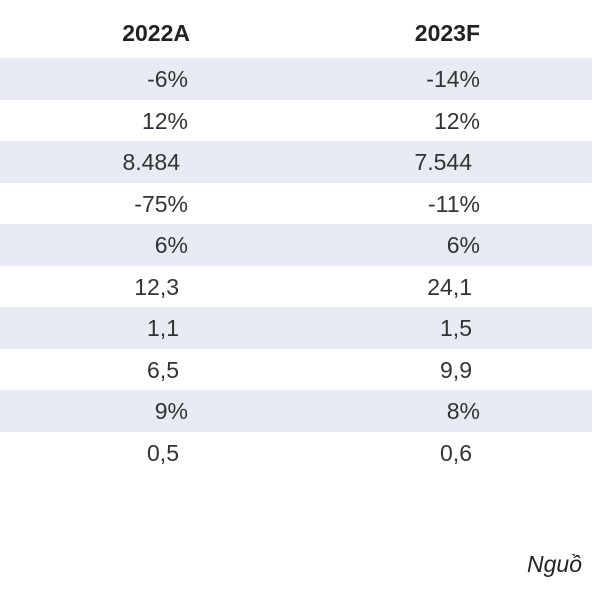  I want to click on cell-2023f: 24,1, so click(449, 286).